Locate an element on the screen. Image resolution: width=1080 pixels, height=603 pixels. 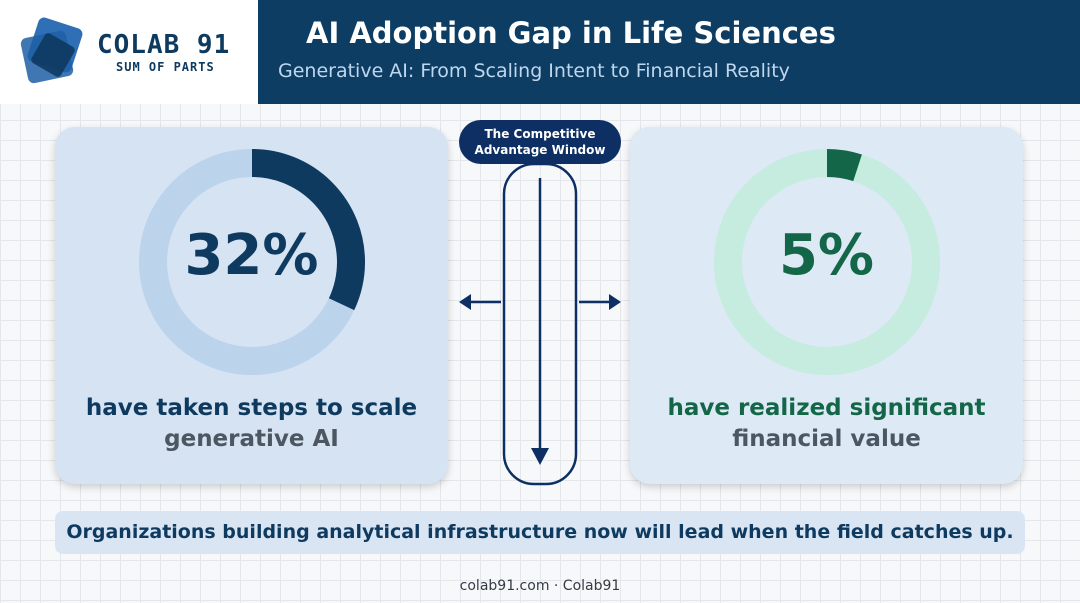
window-capsule is located at coordinates (540, 324).